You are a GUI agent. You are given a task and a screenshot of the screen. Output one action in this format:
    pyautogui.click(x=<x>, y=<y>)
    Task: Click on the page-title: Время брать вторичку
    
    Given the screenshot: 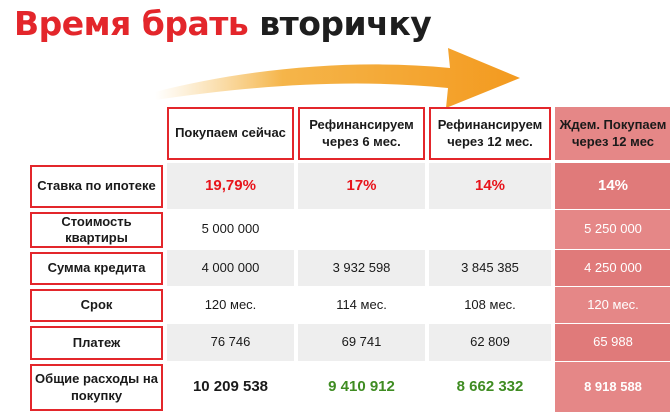 What is the action you would take?
    pyautogui.click(x=223, y=23)
    